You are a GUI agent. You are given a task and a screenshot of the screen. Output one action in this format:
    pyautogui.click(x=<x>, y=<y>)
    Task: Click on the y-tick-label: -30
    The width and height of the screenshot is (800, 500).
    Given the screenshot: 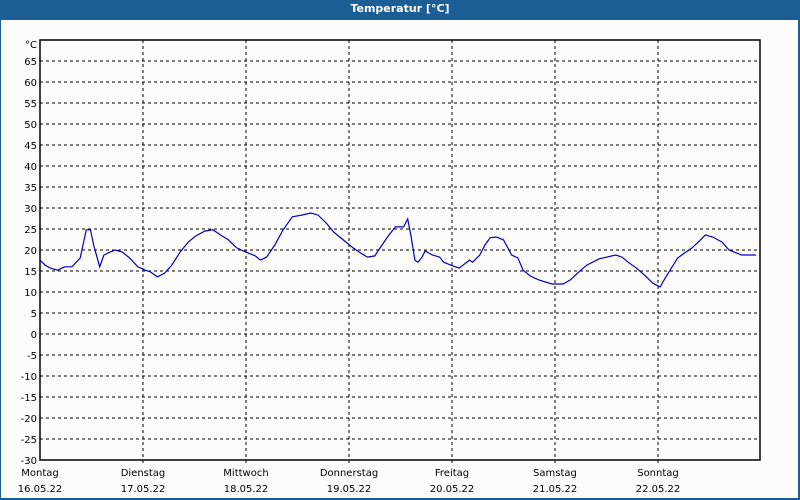 What is the action you would take?
    pyautogui.click(x=29, y=461)
    